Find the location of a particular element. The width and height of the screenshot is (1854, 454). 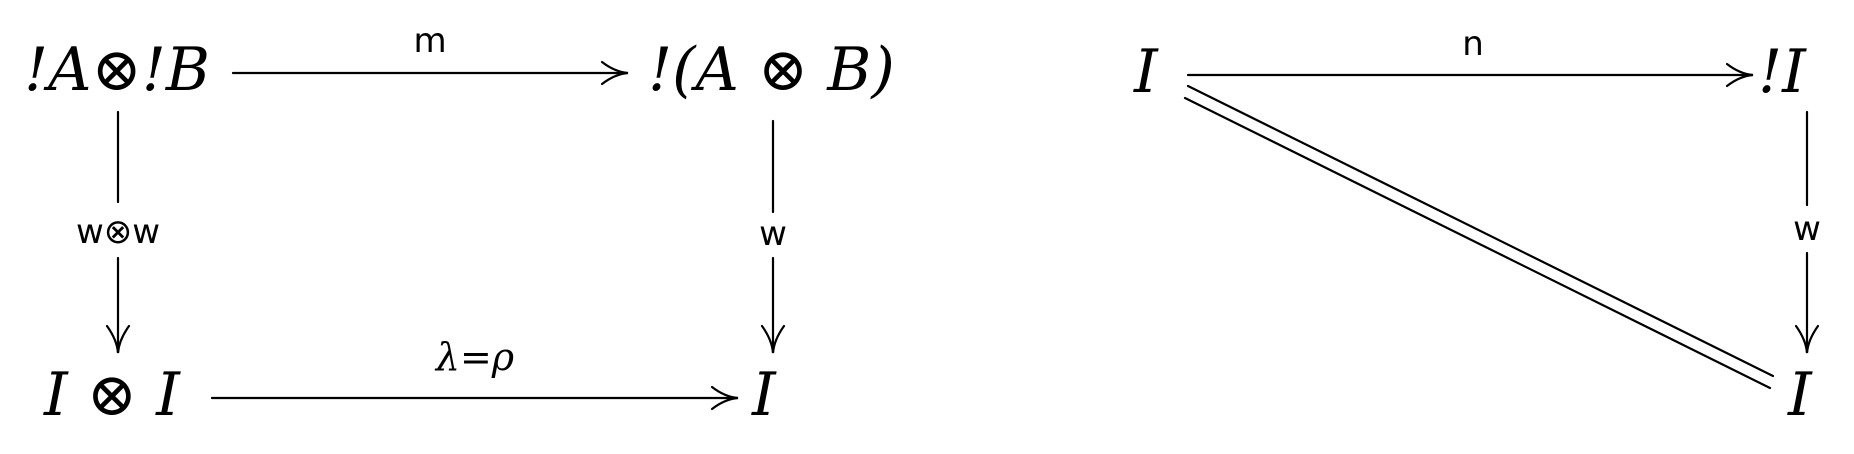

label-w-tensor-w: w⊗w is located at coordinates (118, 232).